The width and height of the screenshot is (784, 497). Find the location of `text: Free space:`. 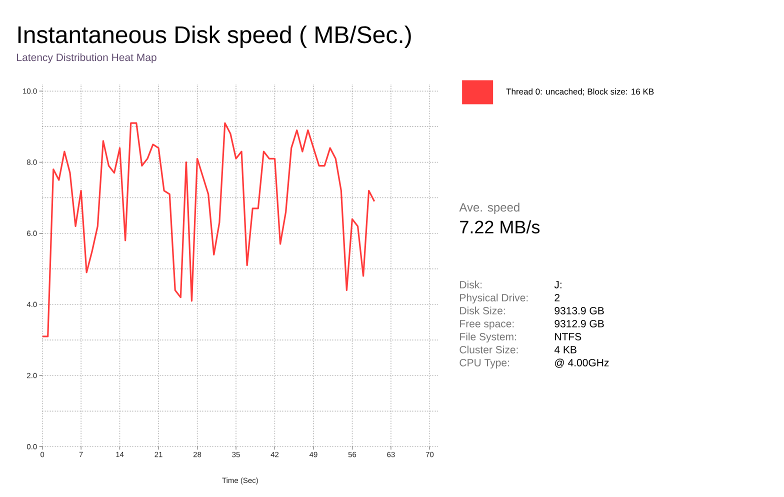

text: Free space: is located at coordinates (487, 325).